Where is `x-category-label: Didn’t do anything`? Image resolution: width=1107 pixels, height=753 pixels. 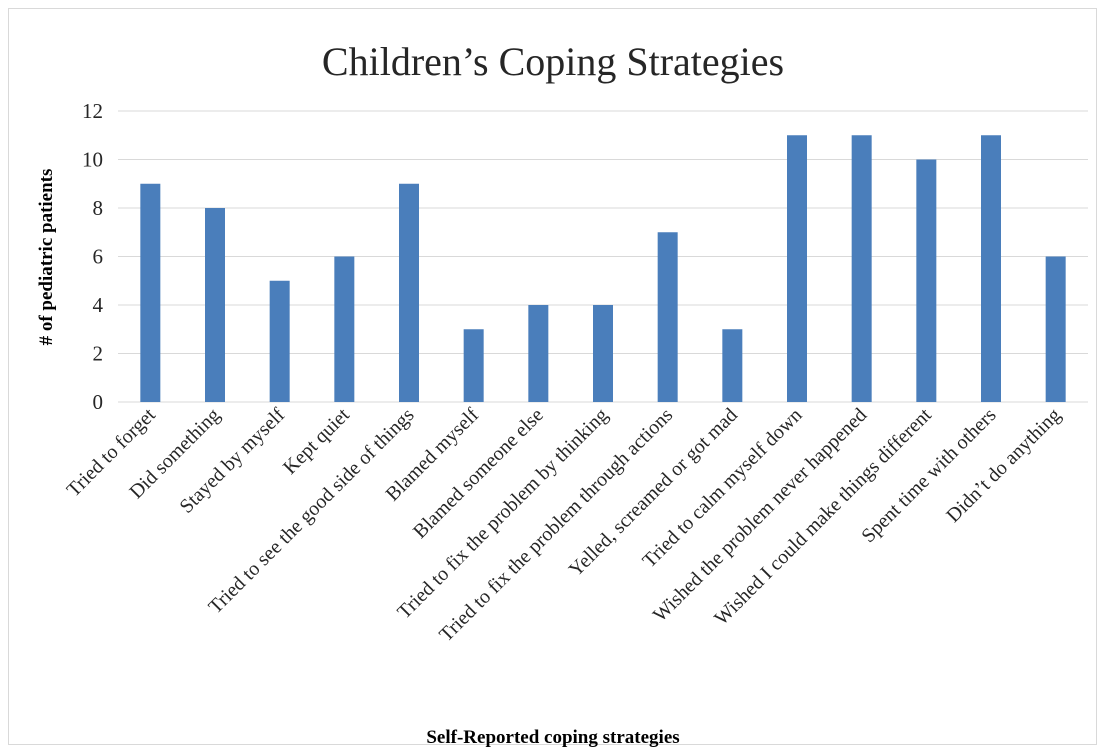
x-category-label: Didn’t do anything is located at coordinates (1003, 465).